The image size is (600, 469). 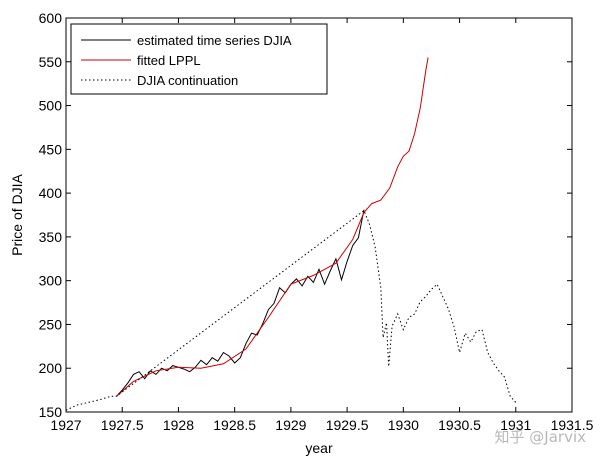 I want to click on x-tick-label: 1931.5, so click(x=572, y=425).